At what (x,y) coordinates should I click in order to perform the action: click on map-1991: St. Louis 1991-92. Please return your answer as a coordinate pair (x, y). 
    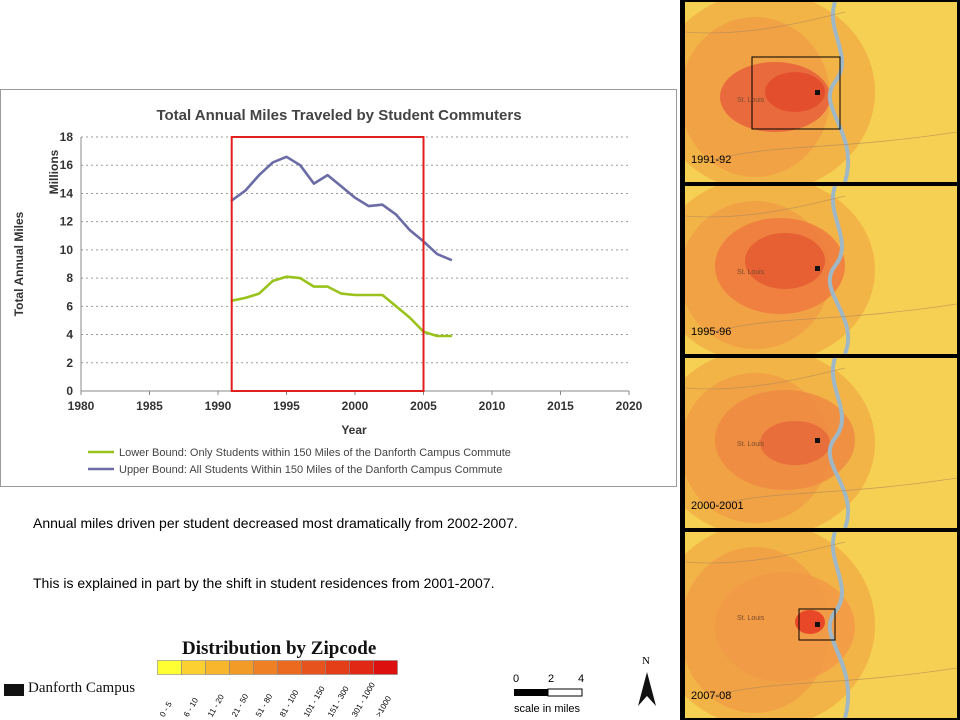
    Looking at the image, I should click on (821, 92).